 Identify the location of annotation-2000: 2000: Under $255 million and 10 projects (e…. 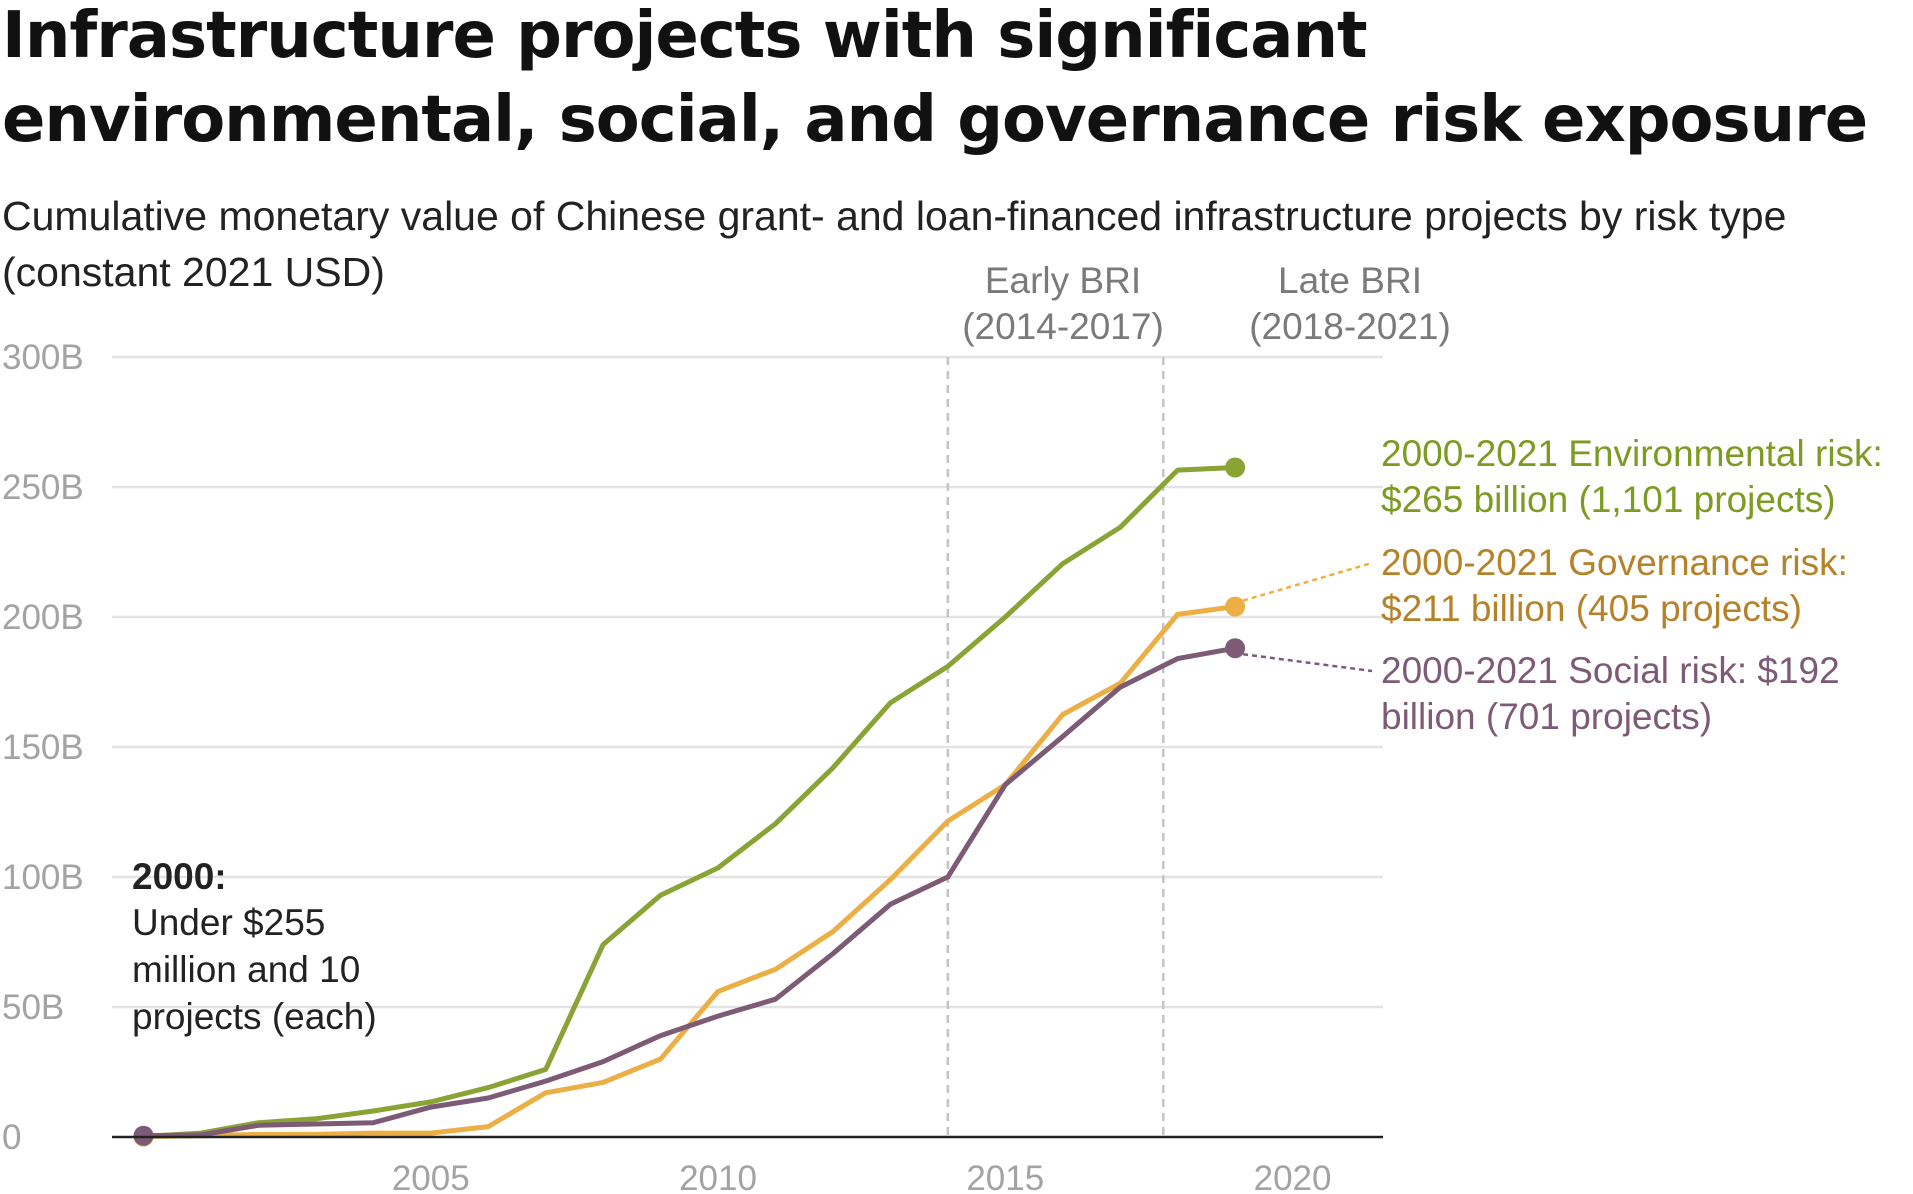
(254, 946).